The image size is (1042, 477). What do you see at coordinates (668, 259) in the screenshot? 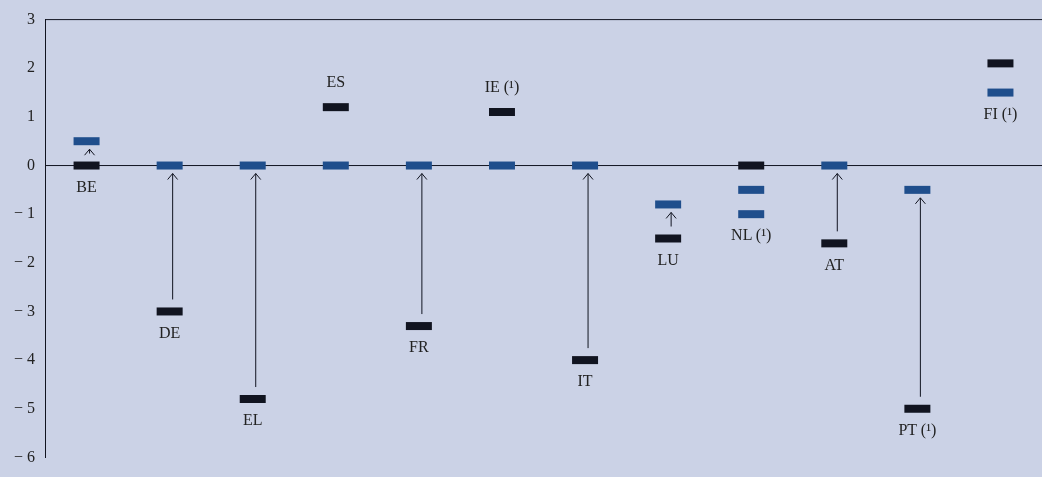
I see `x-tick-label: LU` at bounding box center [668, 259].